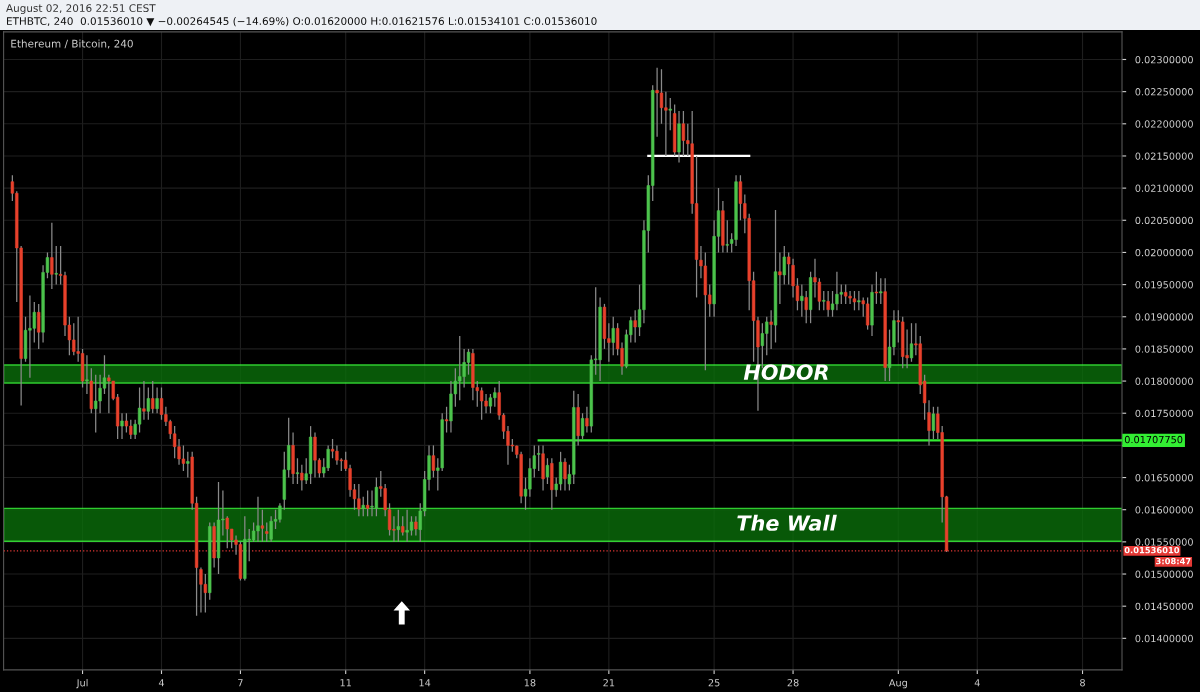  Describe the element at coordinates (785, 372) in the screenshot. I see `annotation: HODOR` at that location.